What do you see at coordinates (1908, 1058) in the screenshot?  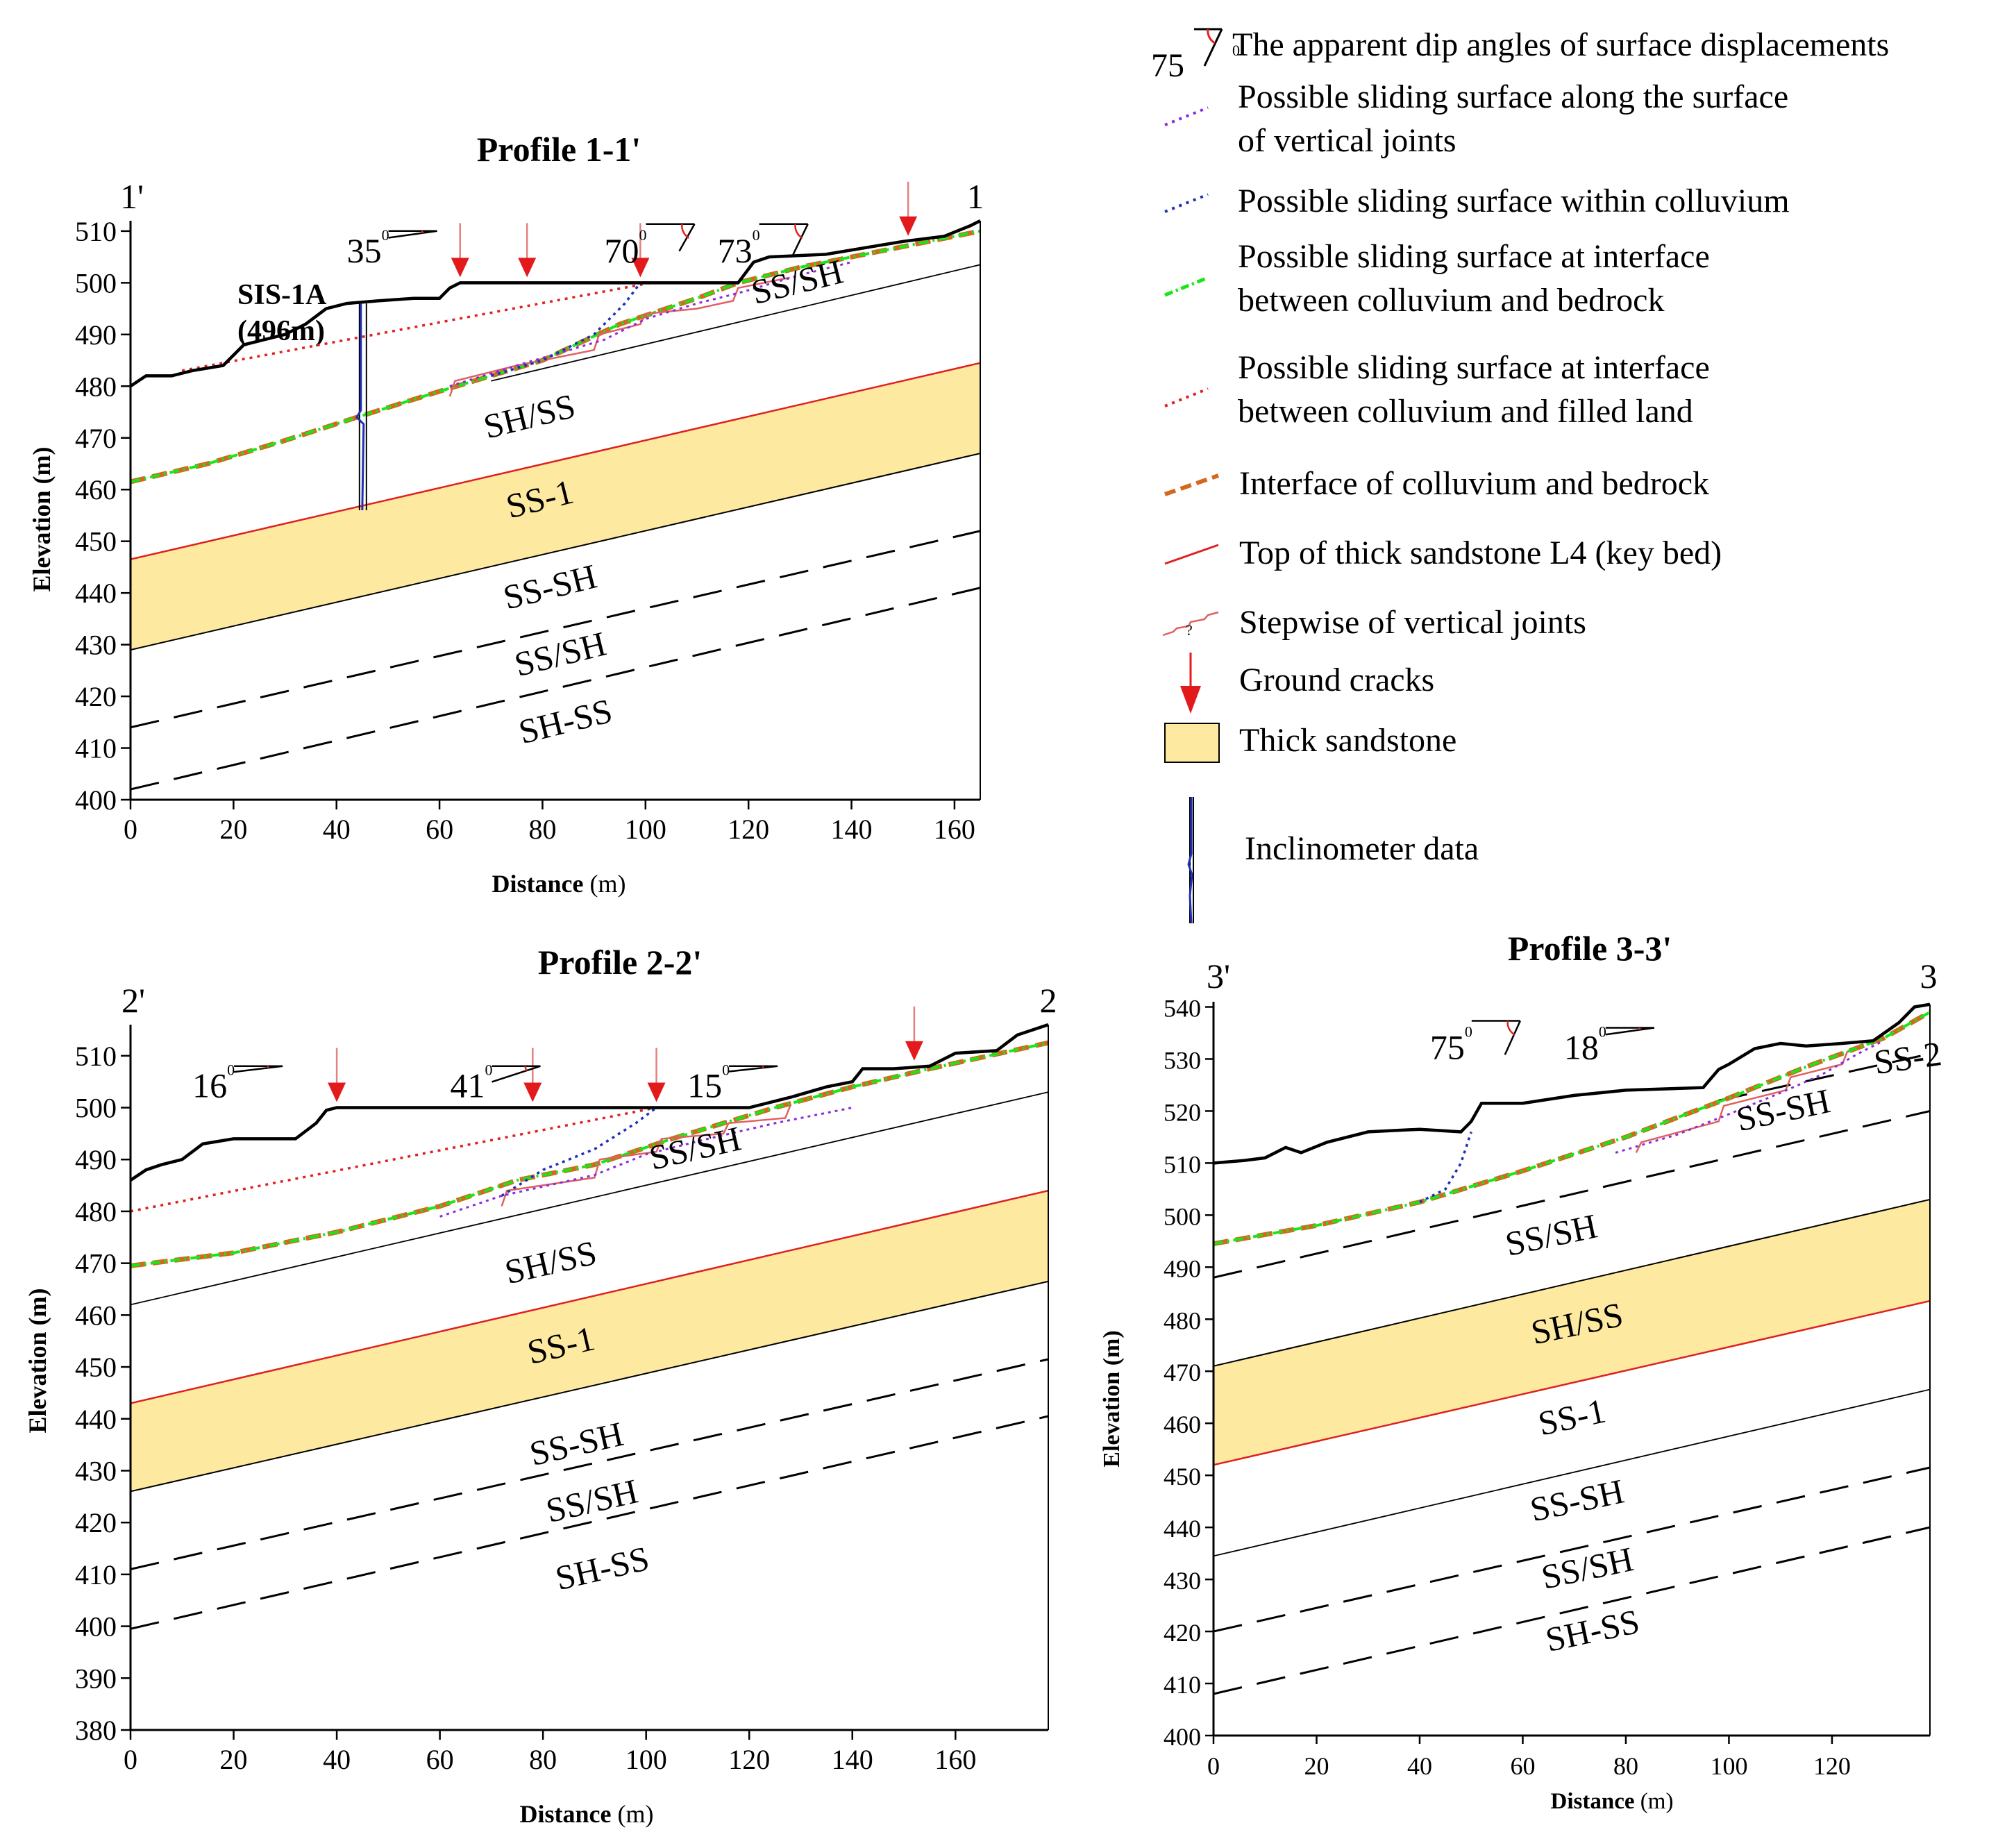 I see `rock-unit-label: SS-2` at bounding box center [1908, 1058].